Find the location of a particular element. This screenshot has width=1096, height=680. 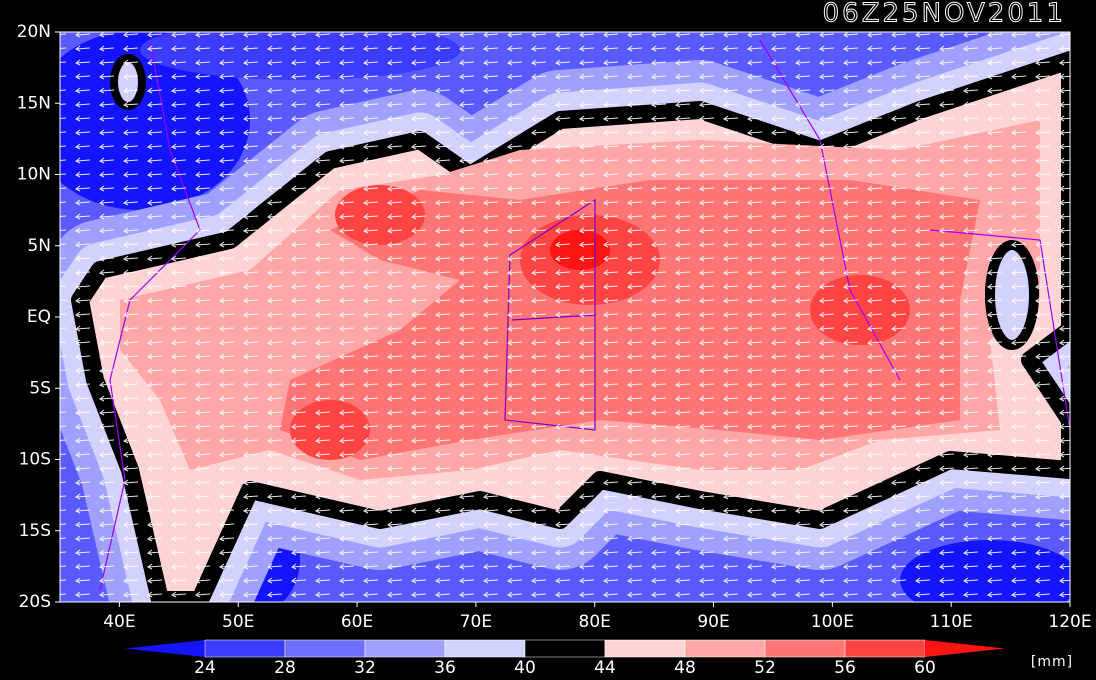

lon-label: 50E is located at coordinates (238, 622).